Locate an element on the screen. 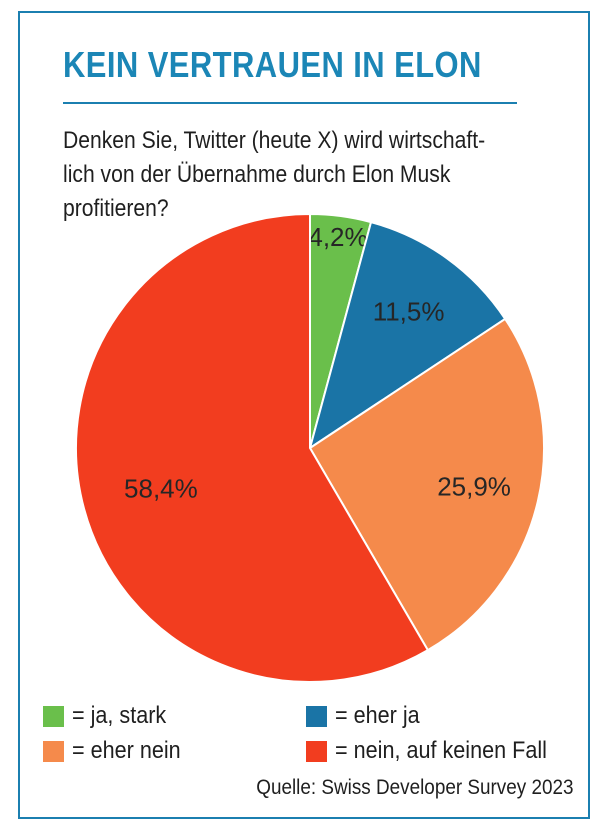 The image size is (608, 833). pie-label-ja-stark: 4,2% is located at coordinates (337, 237).